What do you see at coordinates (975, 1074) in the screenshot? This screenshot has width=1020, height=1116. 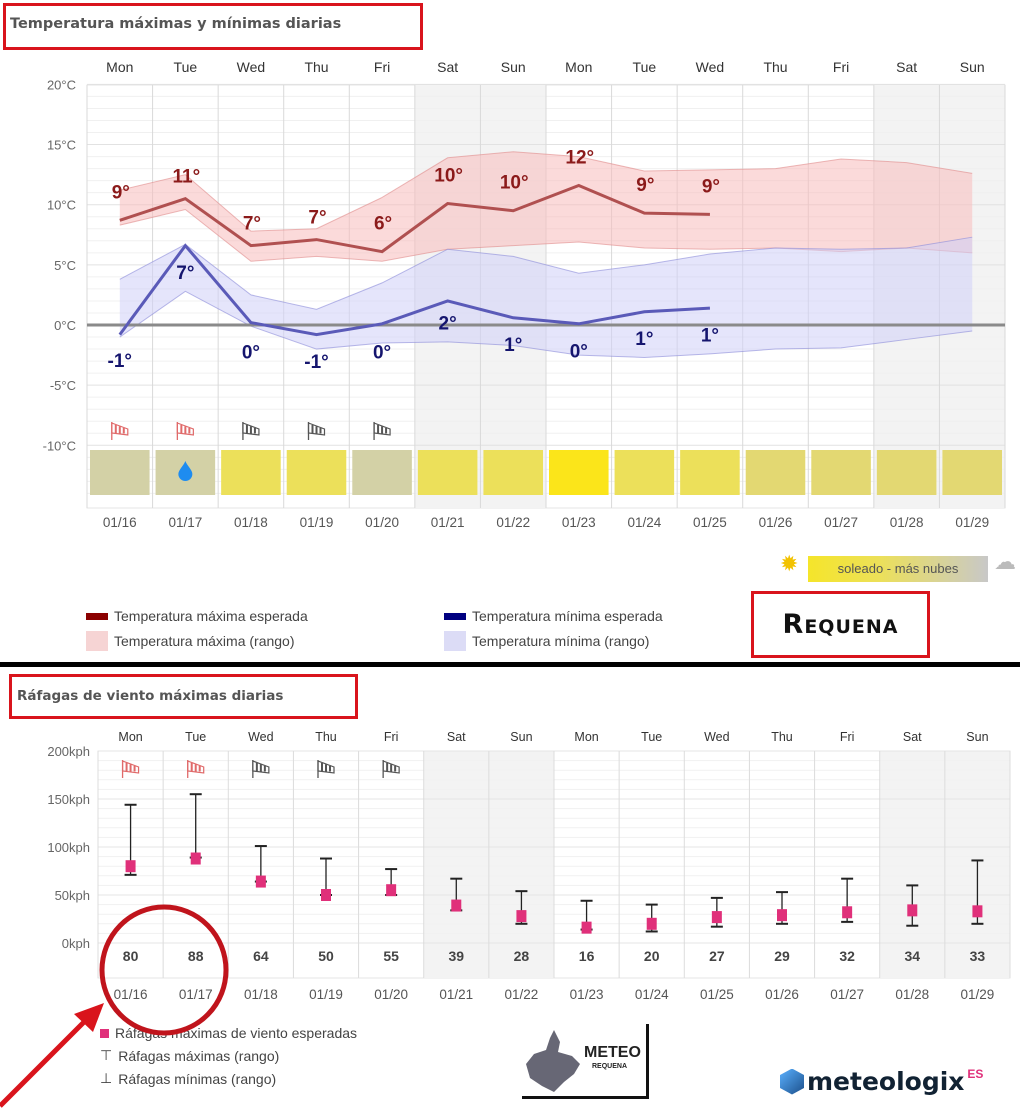 I see `meteologix-country: ES` at bounding box center [975, 1074].